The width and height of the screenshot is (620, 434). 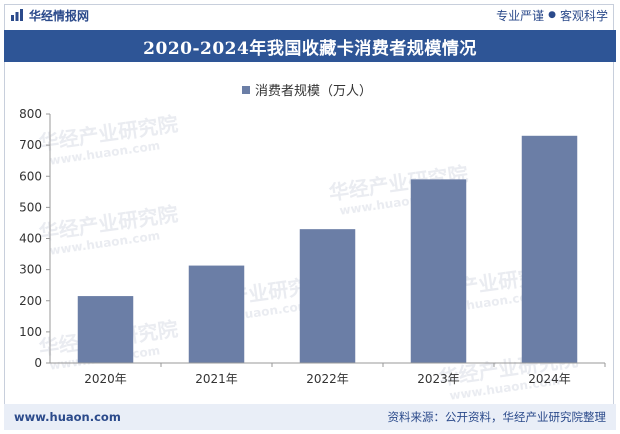 I want to click on slogan-right: 客观科学, so click(x=583, y=15).